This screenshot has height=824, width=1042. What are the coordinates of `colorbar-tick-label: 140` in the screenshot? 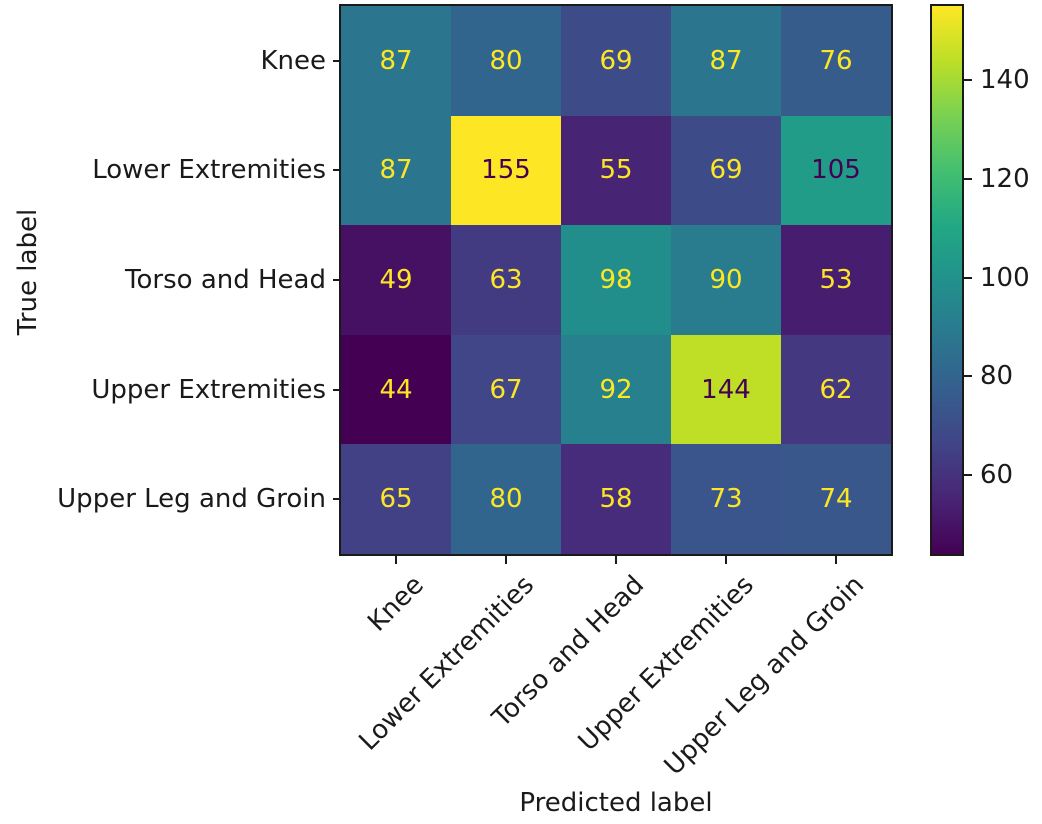 It's located at (1005, 80).